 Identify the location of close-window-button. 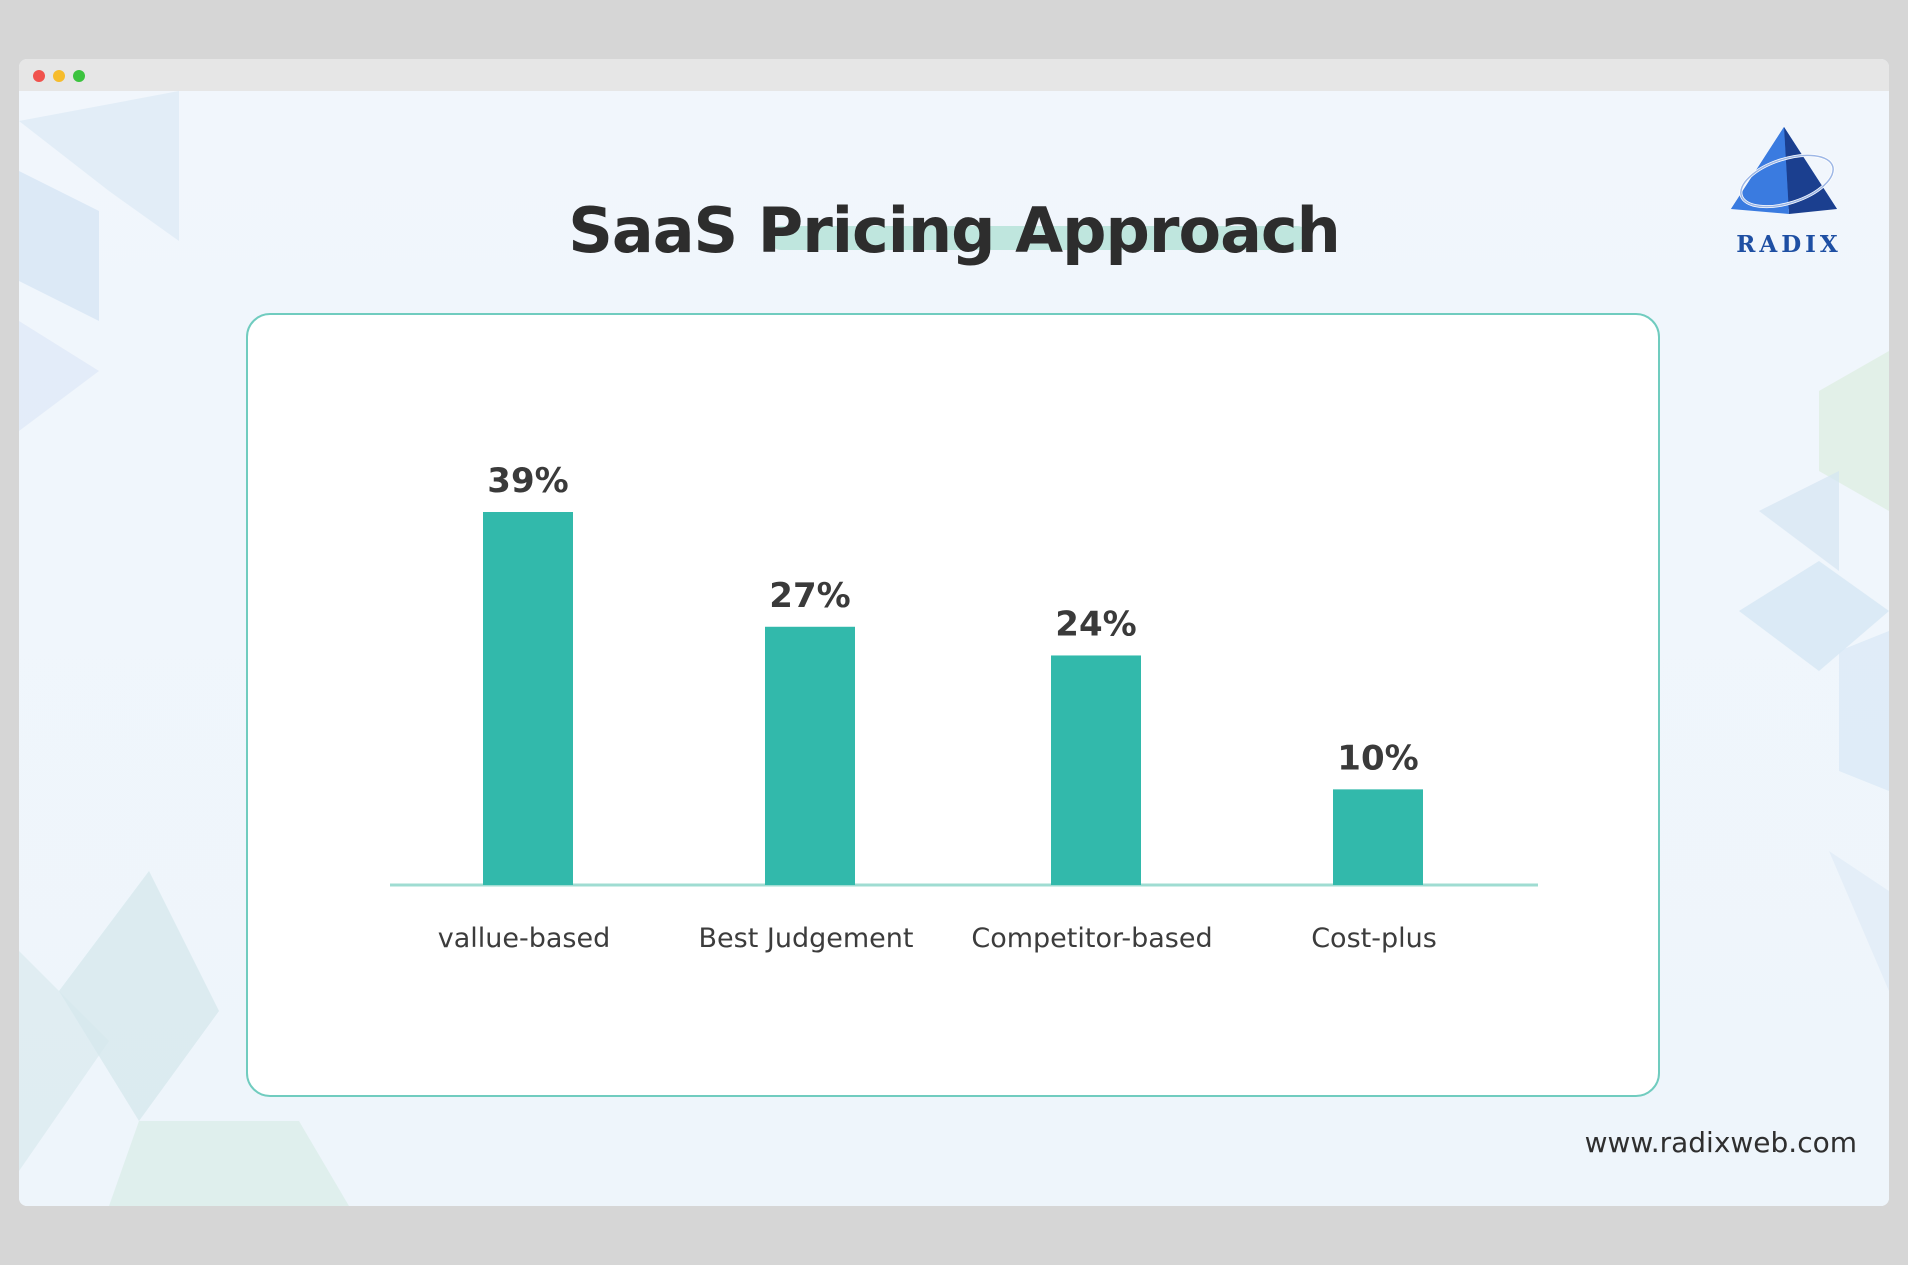
(39, 76).